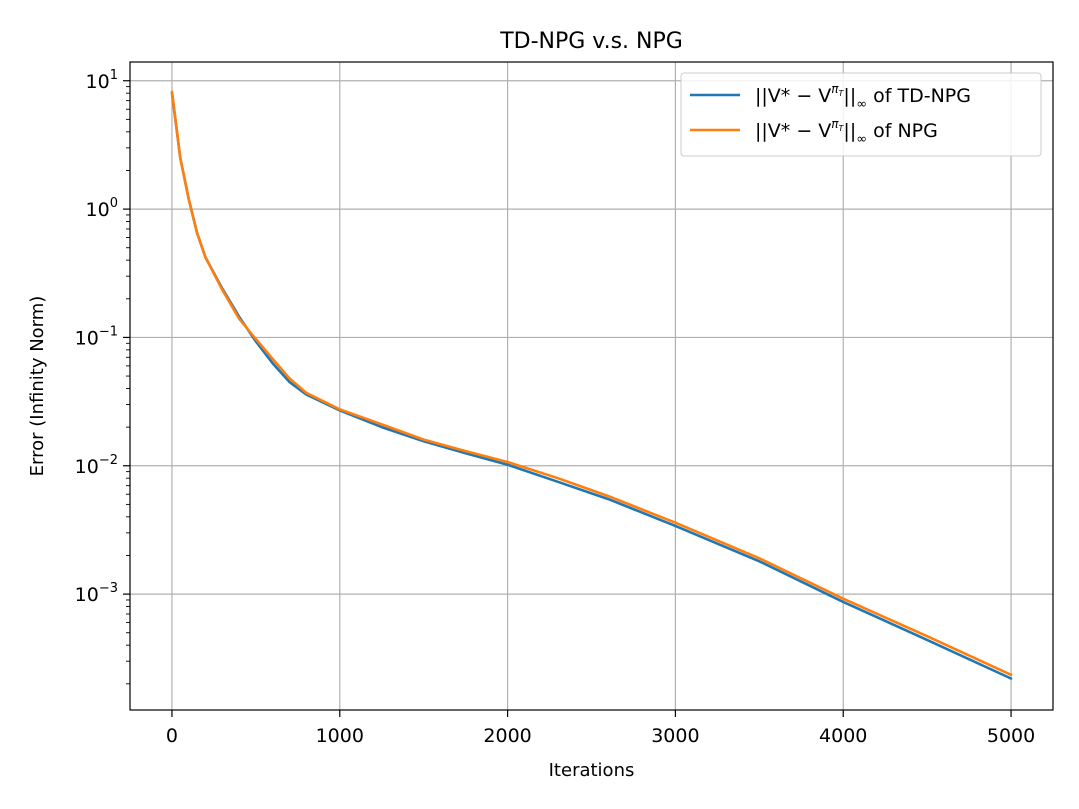 This screenshot has width=1079, height=809. Describe the element at coordinates (843, 736) in the screenshot. I see `x-tick-label: 4000` at that location.